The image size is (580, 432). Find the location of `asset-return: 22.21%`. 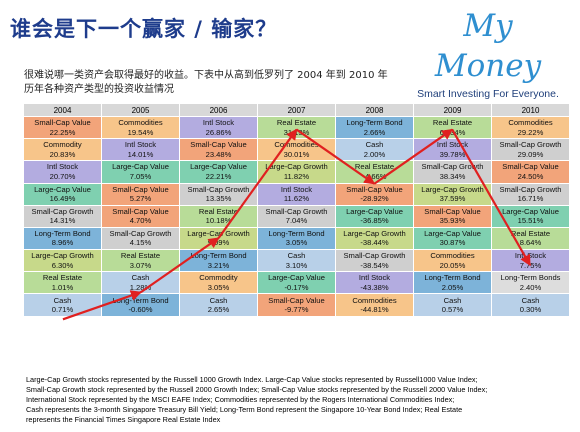

asset-return: 22.21% is located at coordinates (218, 176).